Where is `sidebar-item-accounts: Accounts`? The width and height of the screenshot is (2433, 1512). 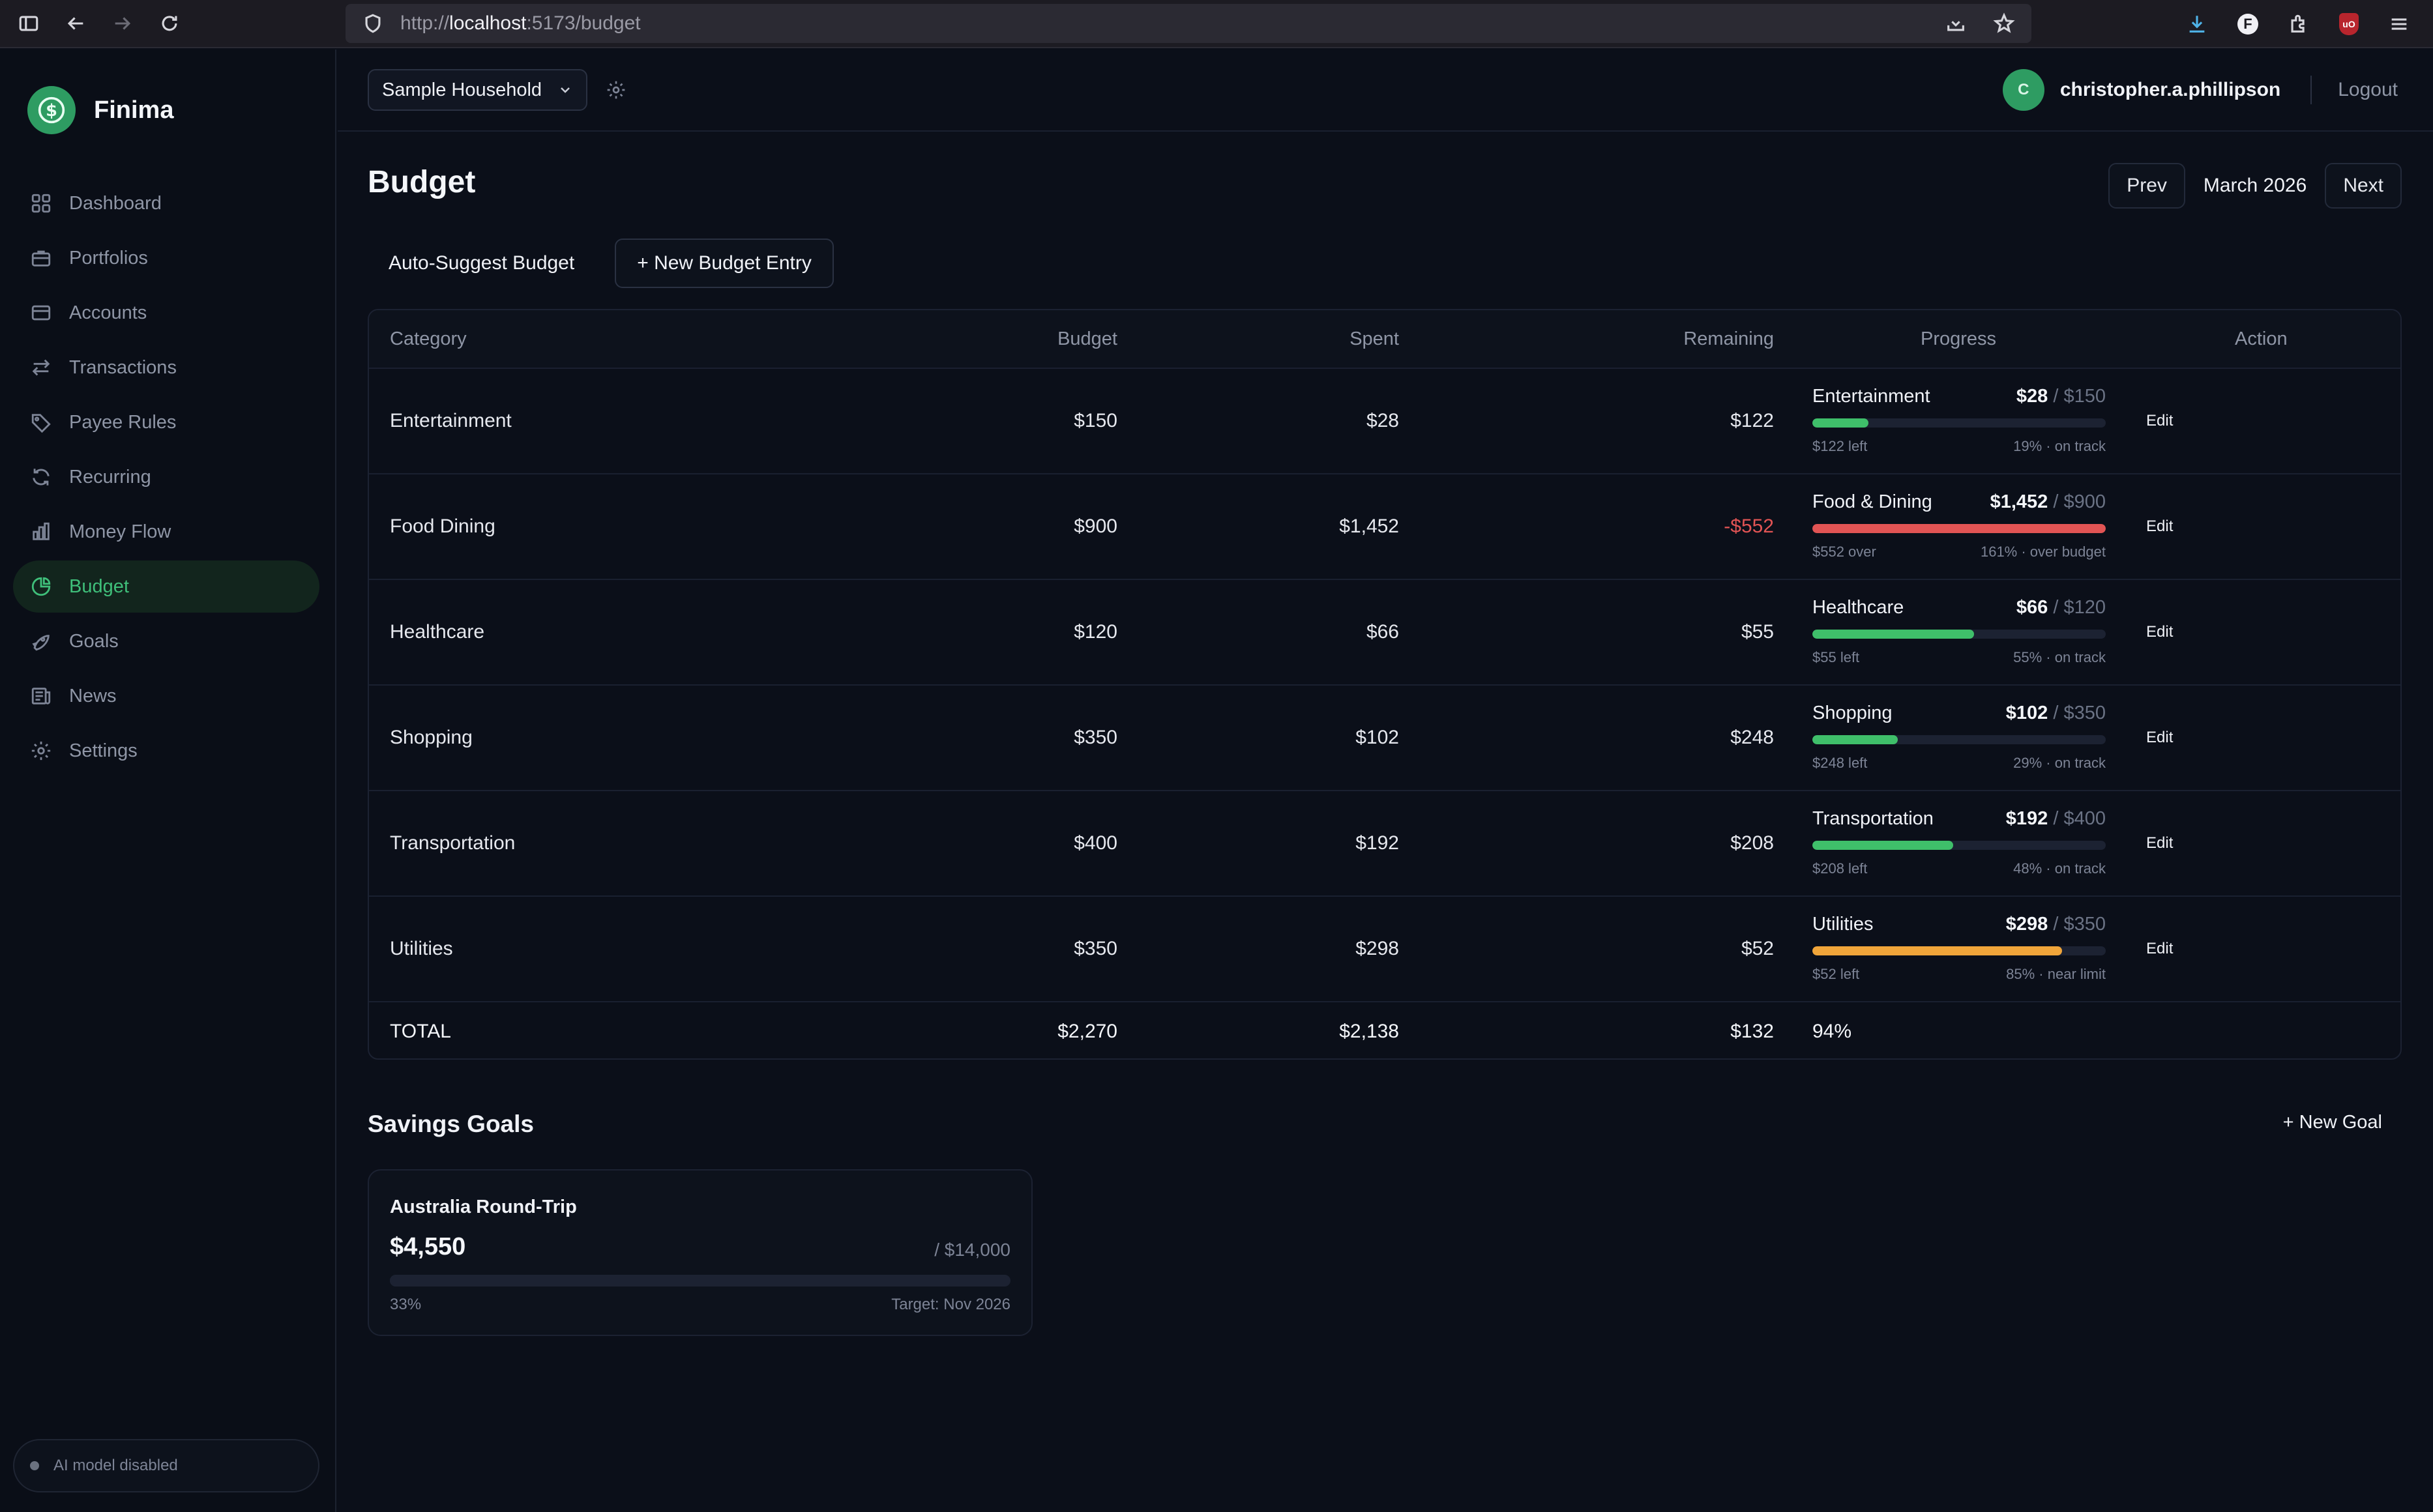 sidebar-item-accounts: Accounts is located at coordinates (166, 313).